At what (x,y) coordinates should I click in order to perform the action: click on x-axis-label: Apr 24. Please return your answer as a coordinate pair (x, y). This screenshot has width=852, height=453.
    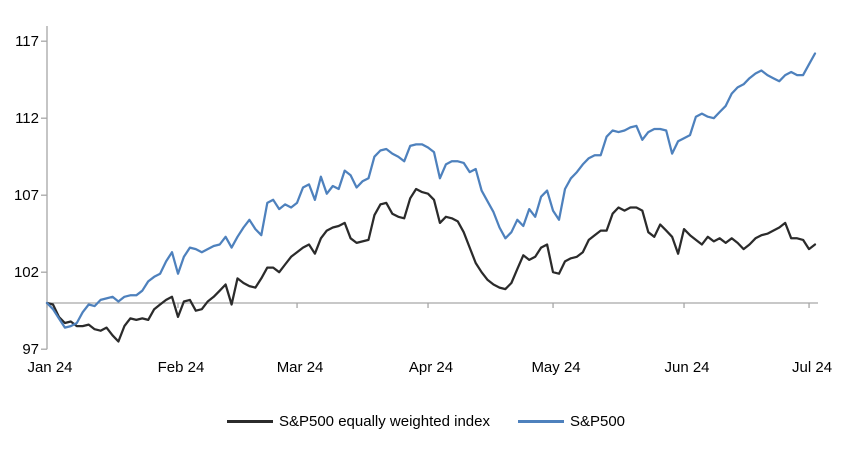
    Looking at the image, I should click on (431, 367).